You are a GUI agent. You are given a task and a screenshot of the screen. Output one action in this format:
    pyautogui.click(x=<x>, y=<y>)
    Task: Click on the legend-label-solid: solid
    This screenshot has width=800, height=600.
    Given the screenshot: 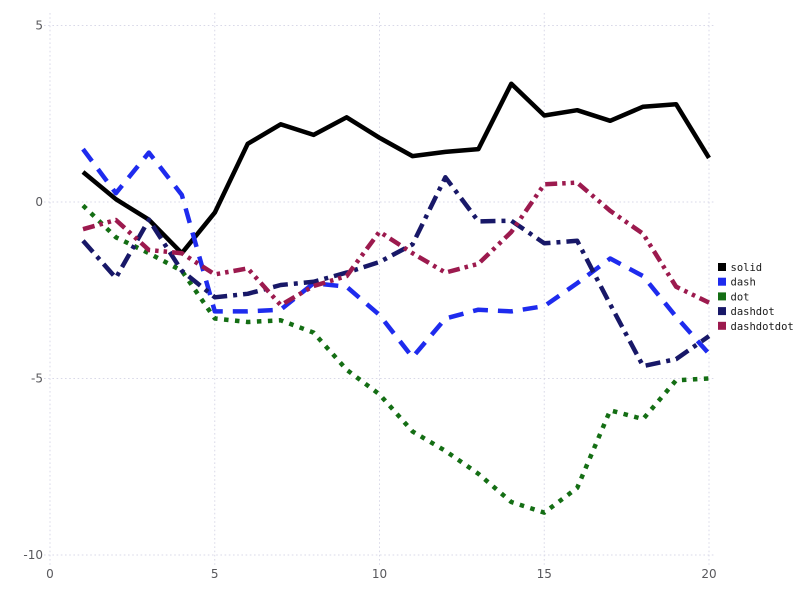 What is the action you would take?
    pyautogui.click(x=747, y=268)
    